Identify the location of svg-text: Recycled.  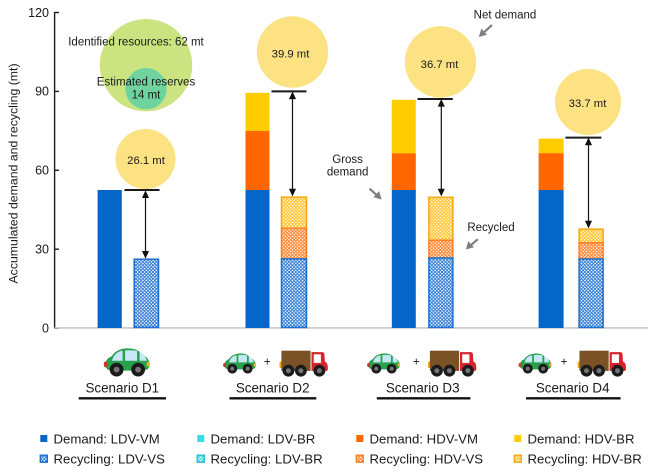
(490, 228).